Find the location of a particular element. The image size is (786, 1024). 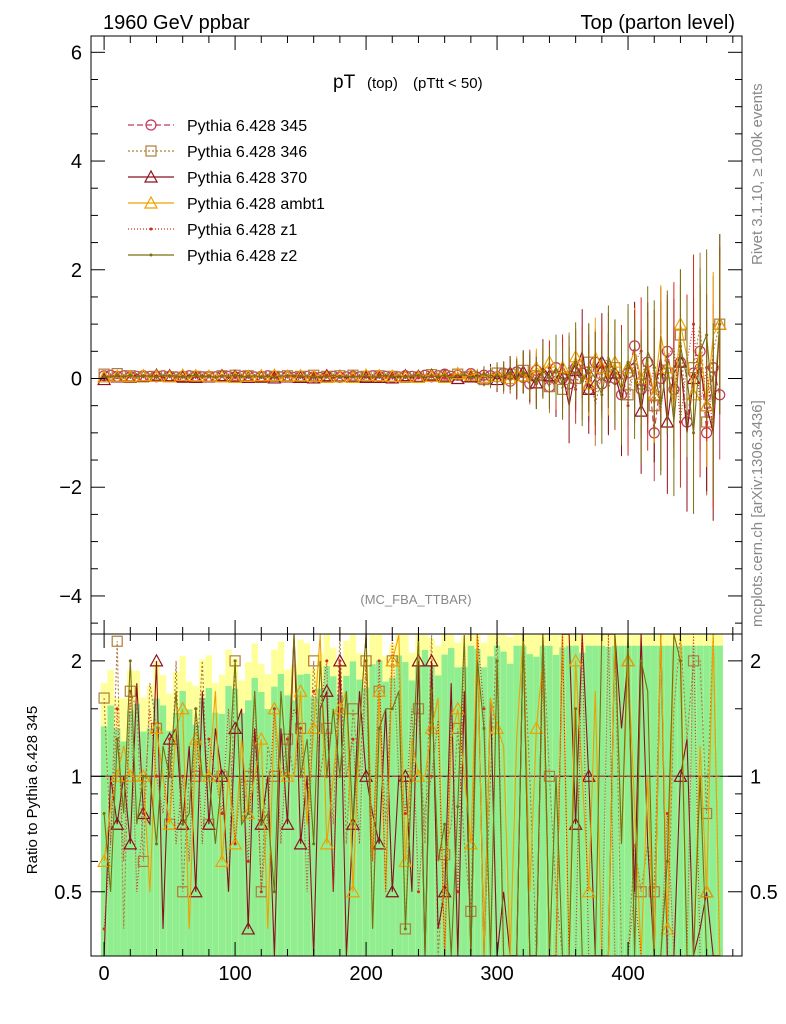

legend-label: Pythia 6.428 z2 is located at coordinates (242, 256).